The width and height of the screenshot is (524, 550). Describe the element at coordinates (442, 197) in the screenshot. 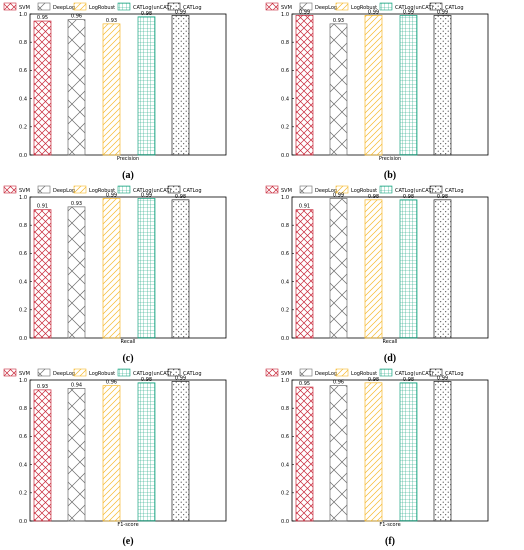

I see `bar-value-label-4: 0.98` at that location.